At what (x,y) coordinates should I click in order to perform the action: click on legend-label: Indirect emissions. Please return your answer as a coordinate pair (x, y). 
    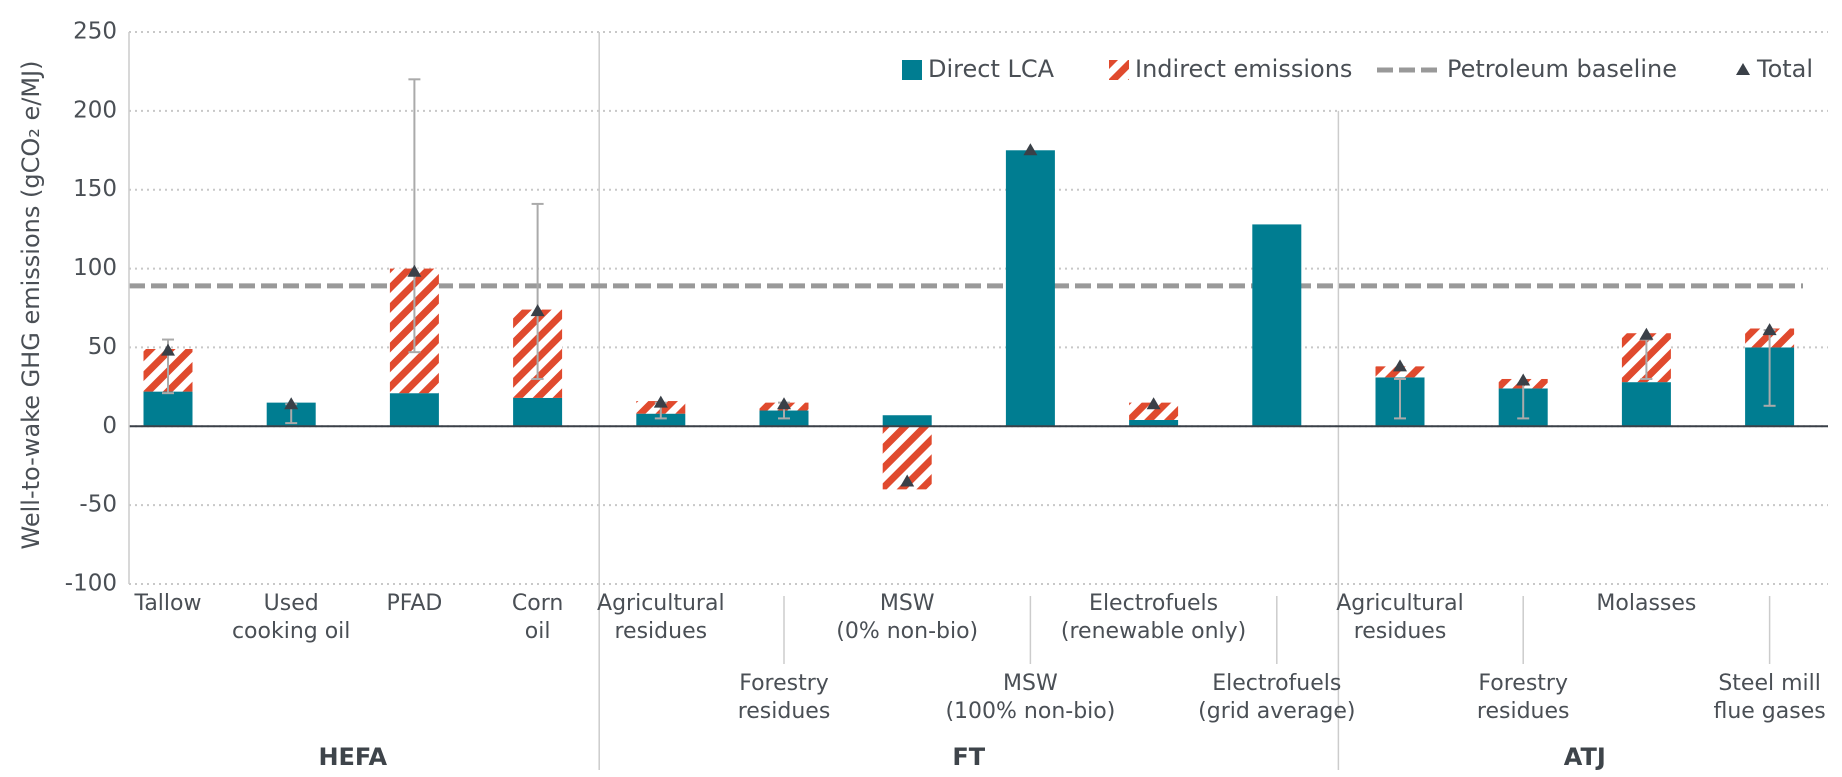
    Looking at the image, I should click on (1243, 69).